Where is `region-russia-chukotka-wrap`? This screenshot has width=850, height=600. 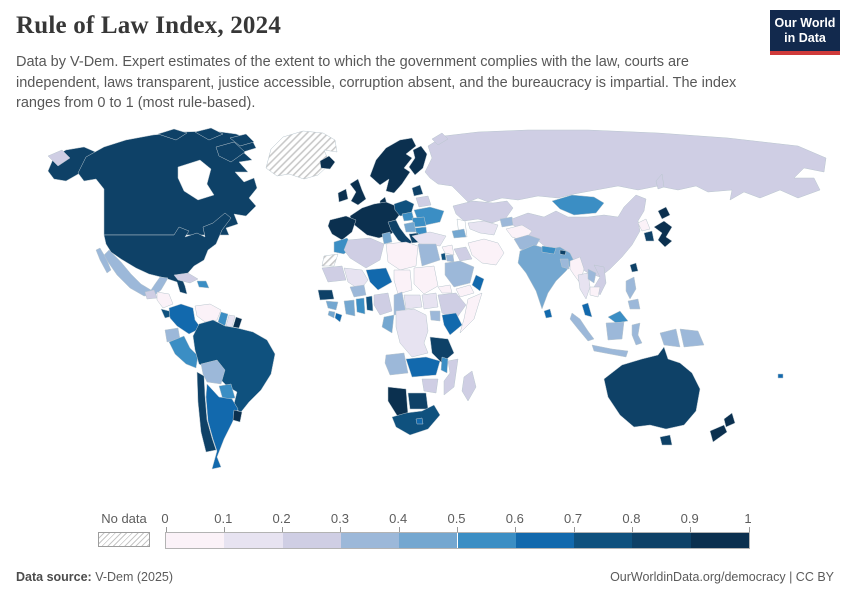
region-russia-chukotka-wrap is located at coordinates (59, 158).